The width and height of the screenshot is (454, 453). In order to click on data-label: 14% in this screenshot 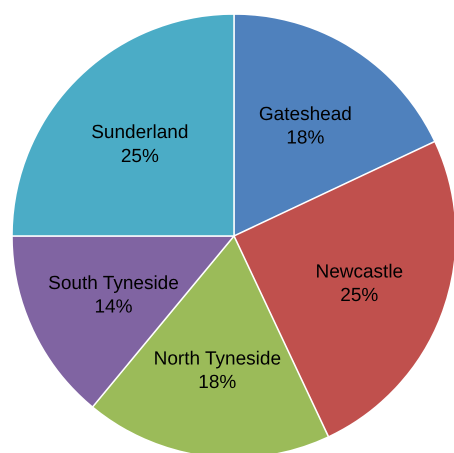, I will do `click(113, 307)`.